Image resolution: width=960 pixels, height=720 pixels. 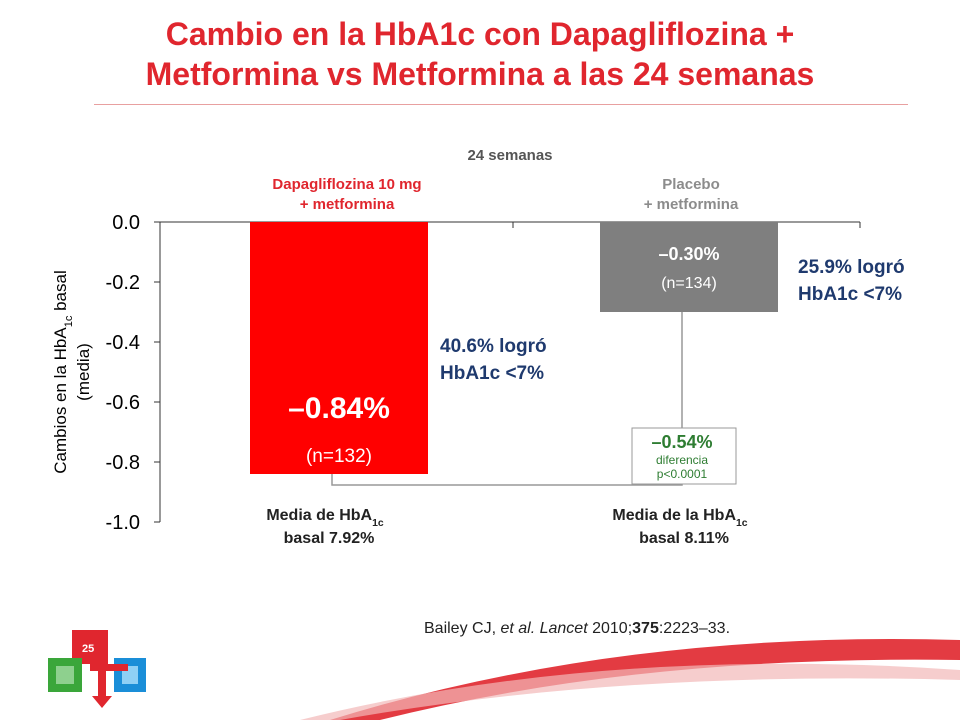 I want to click on bar-dapagliflozina, so click(x=339, y=348).